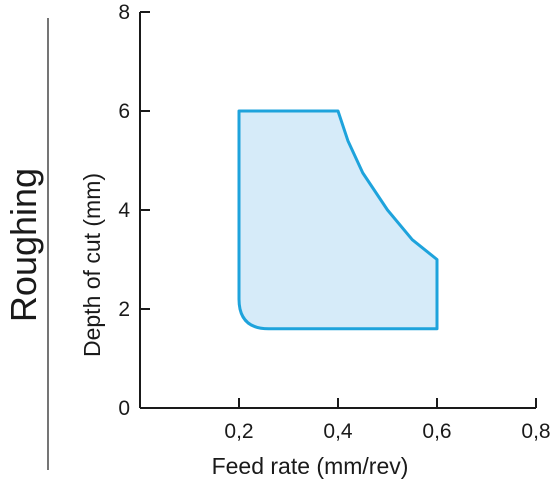 Image resolution: width=556 pixels, height=486 pixels. Describe the element at coordinates (124, 111) in the screenshot. I see `y-tick-label: 6` at that location.